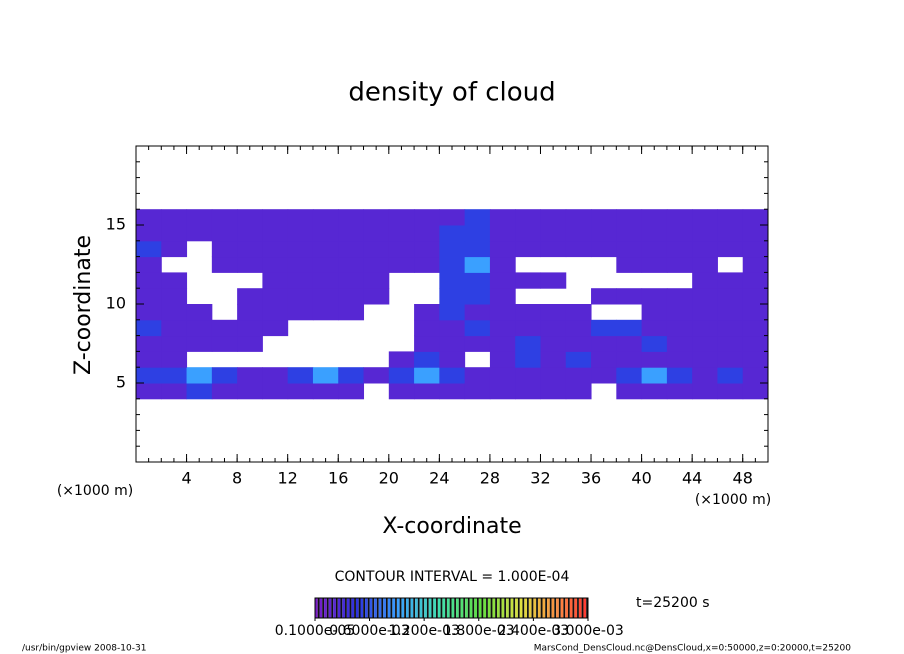 This screenshot has width=904, height=654. Describe the element at coordinates (451, 526) in the screenshot. I see `x-axis-label: X-coordinate` at that location.